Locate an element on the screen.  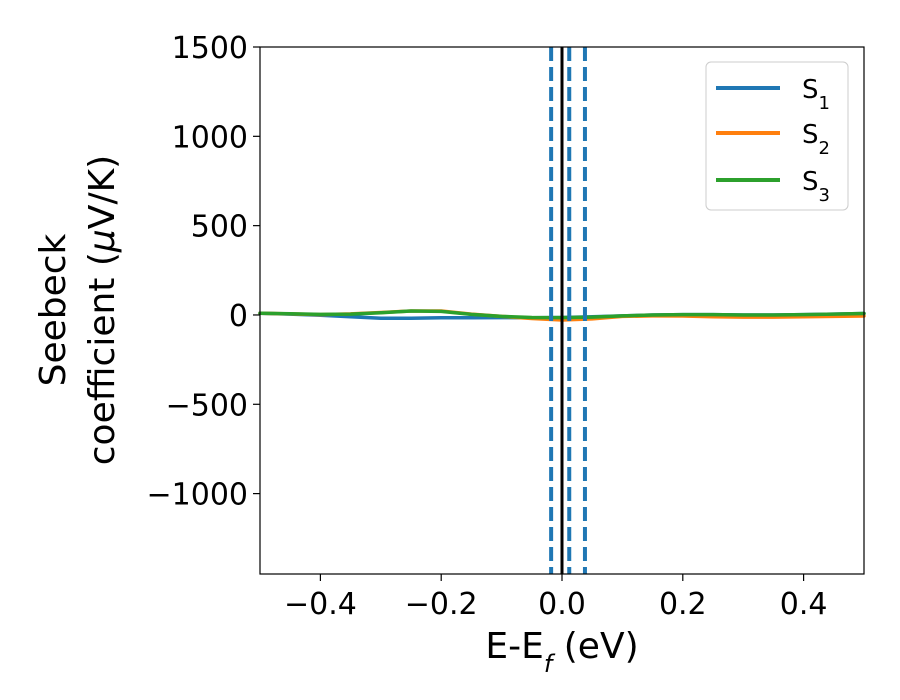
legend-box is located at coordinates (777, 136).